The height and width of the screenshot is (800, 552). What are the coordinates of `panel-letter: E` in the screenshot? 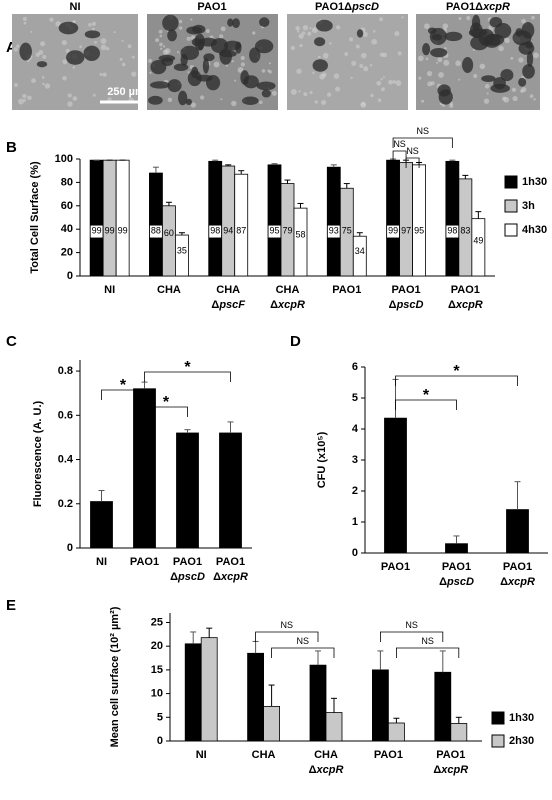 It's located at (11, 605).